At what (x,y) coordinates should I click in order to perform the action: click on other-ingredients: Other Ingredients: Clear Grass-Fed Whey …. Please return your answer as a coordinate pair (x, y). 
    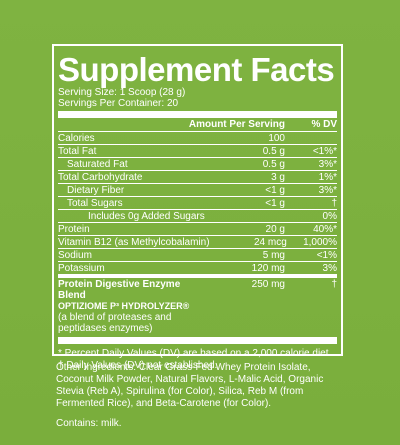
    Looking at the image, I should click on (190, 385).